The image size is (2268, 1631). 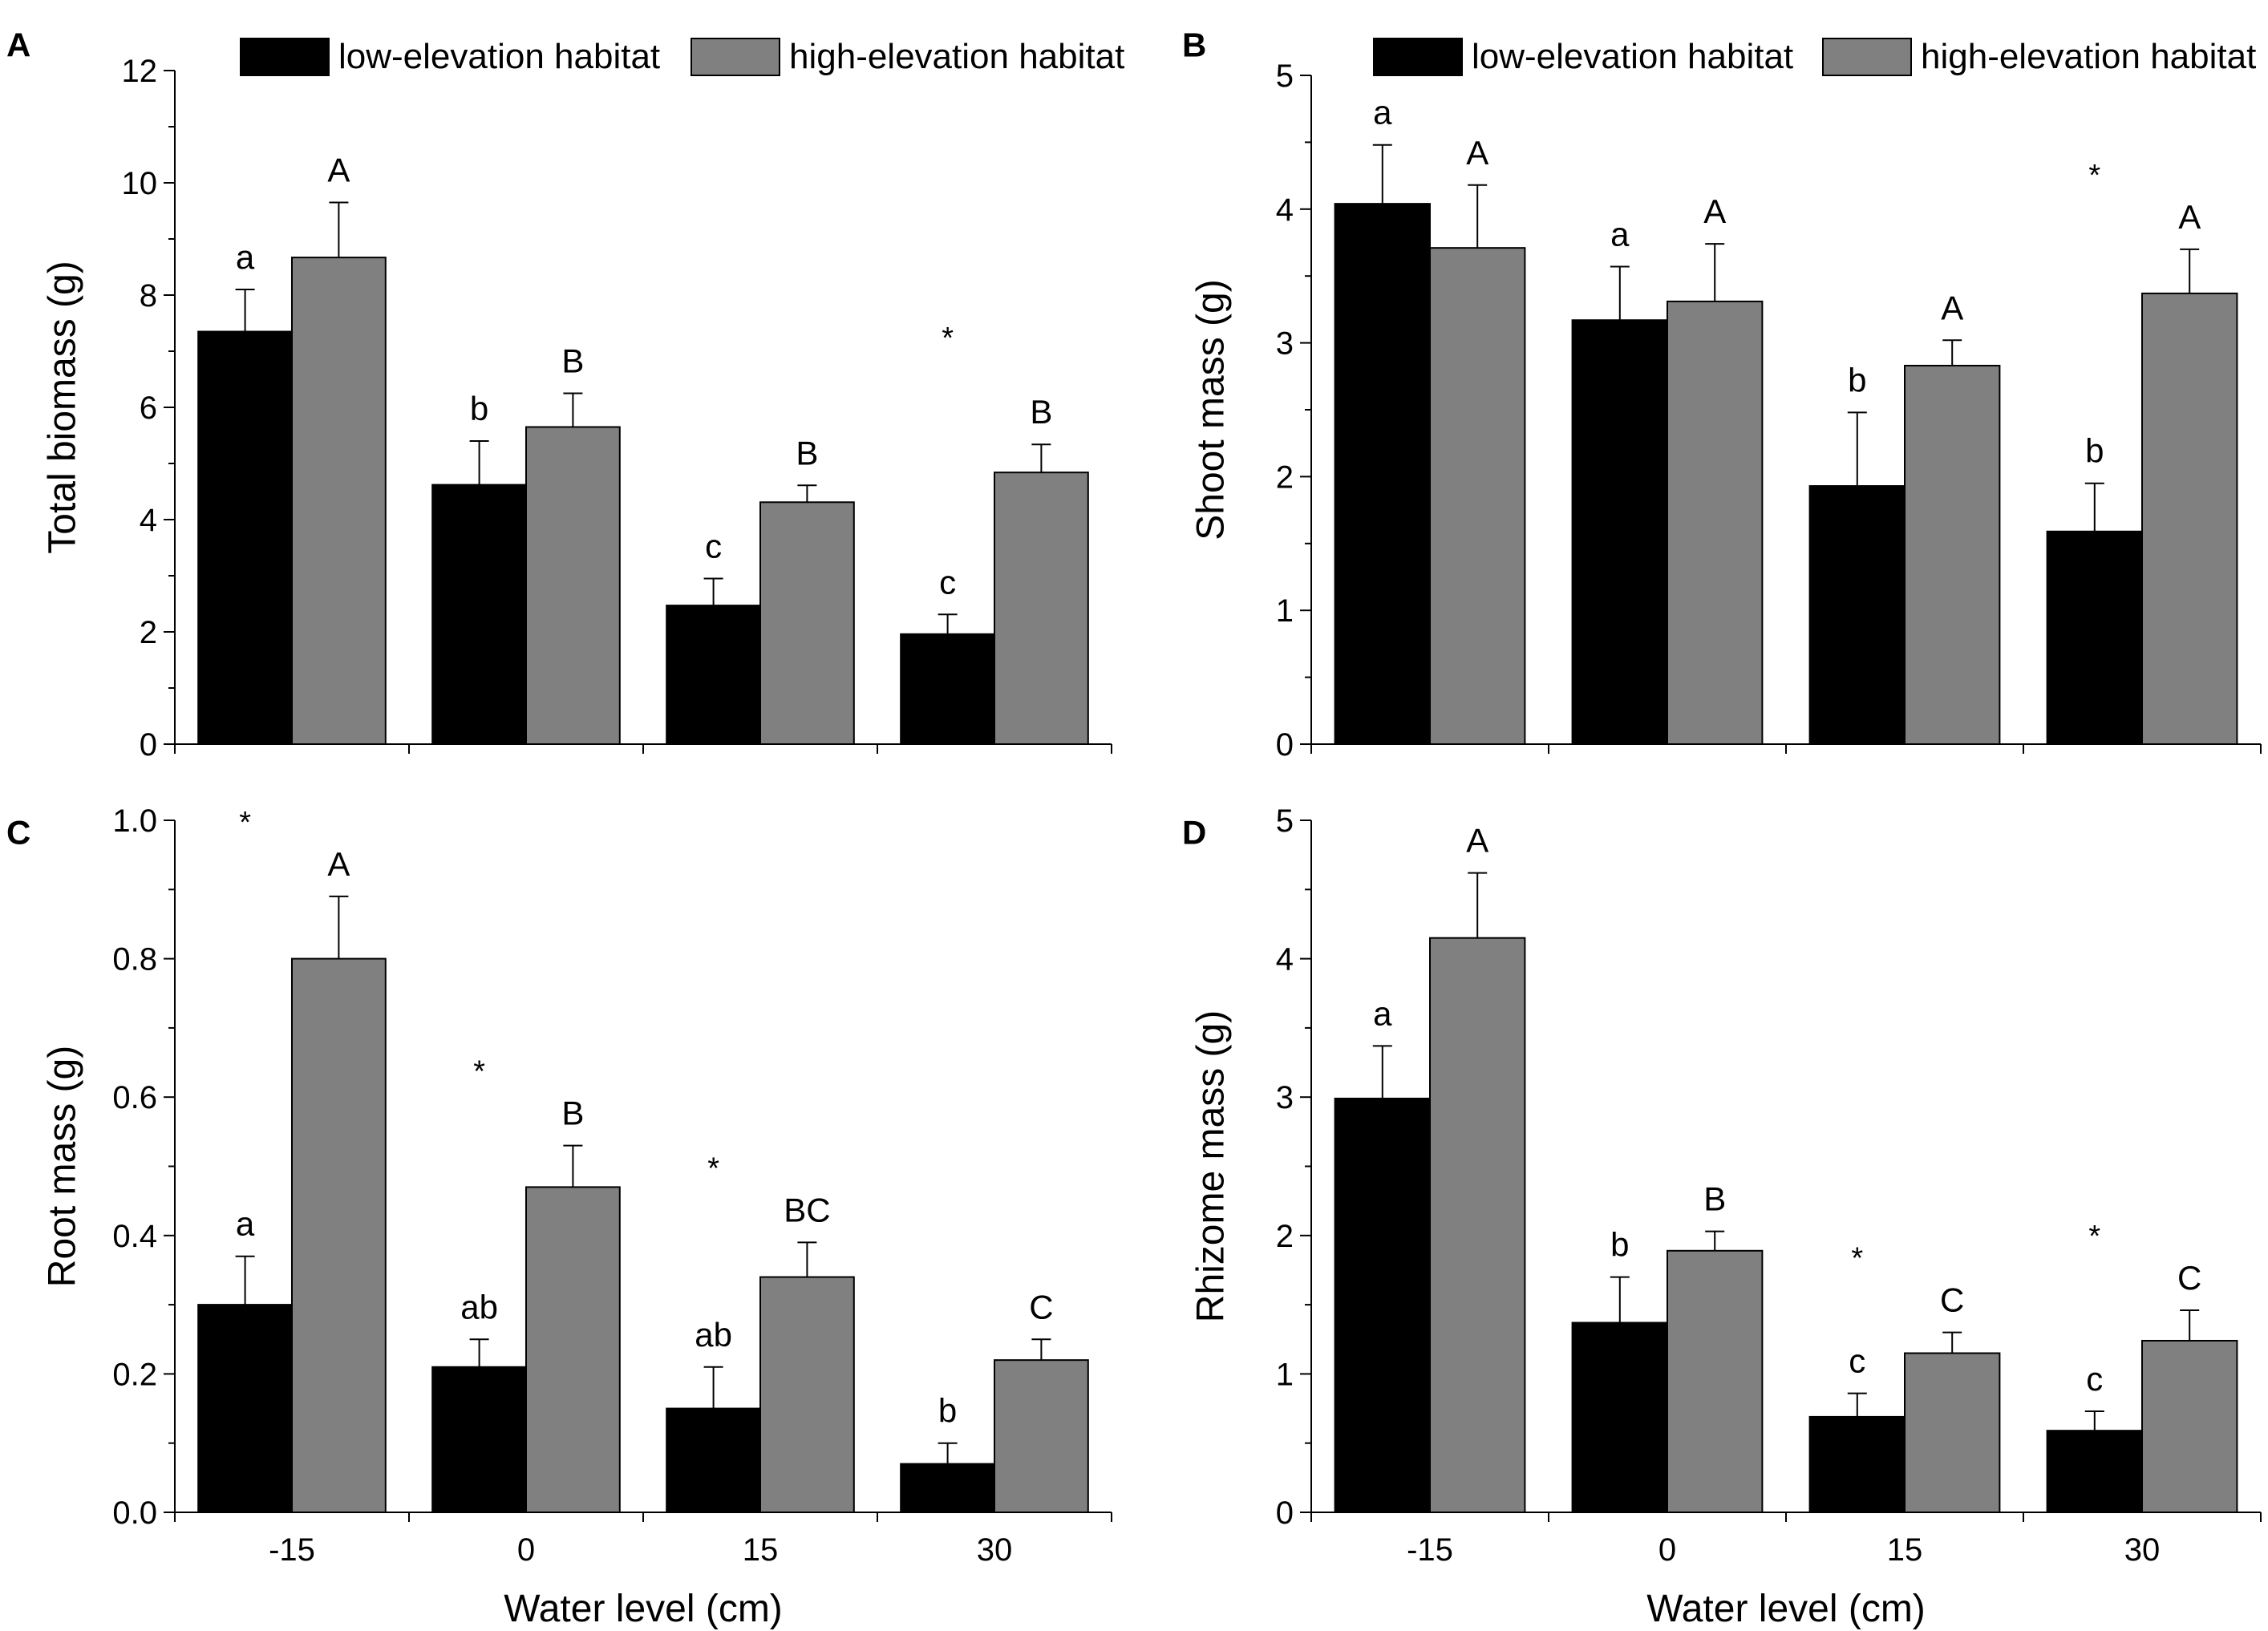 What do you see at coordinates (134, 959) in the screenshot?
I see `y-tick-label: 0.8` at bounding box center [134, 959].